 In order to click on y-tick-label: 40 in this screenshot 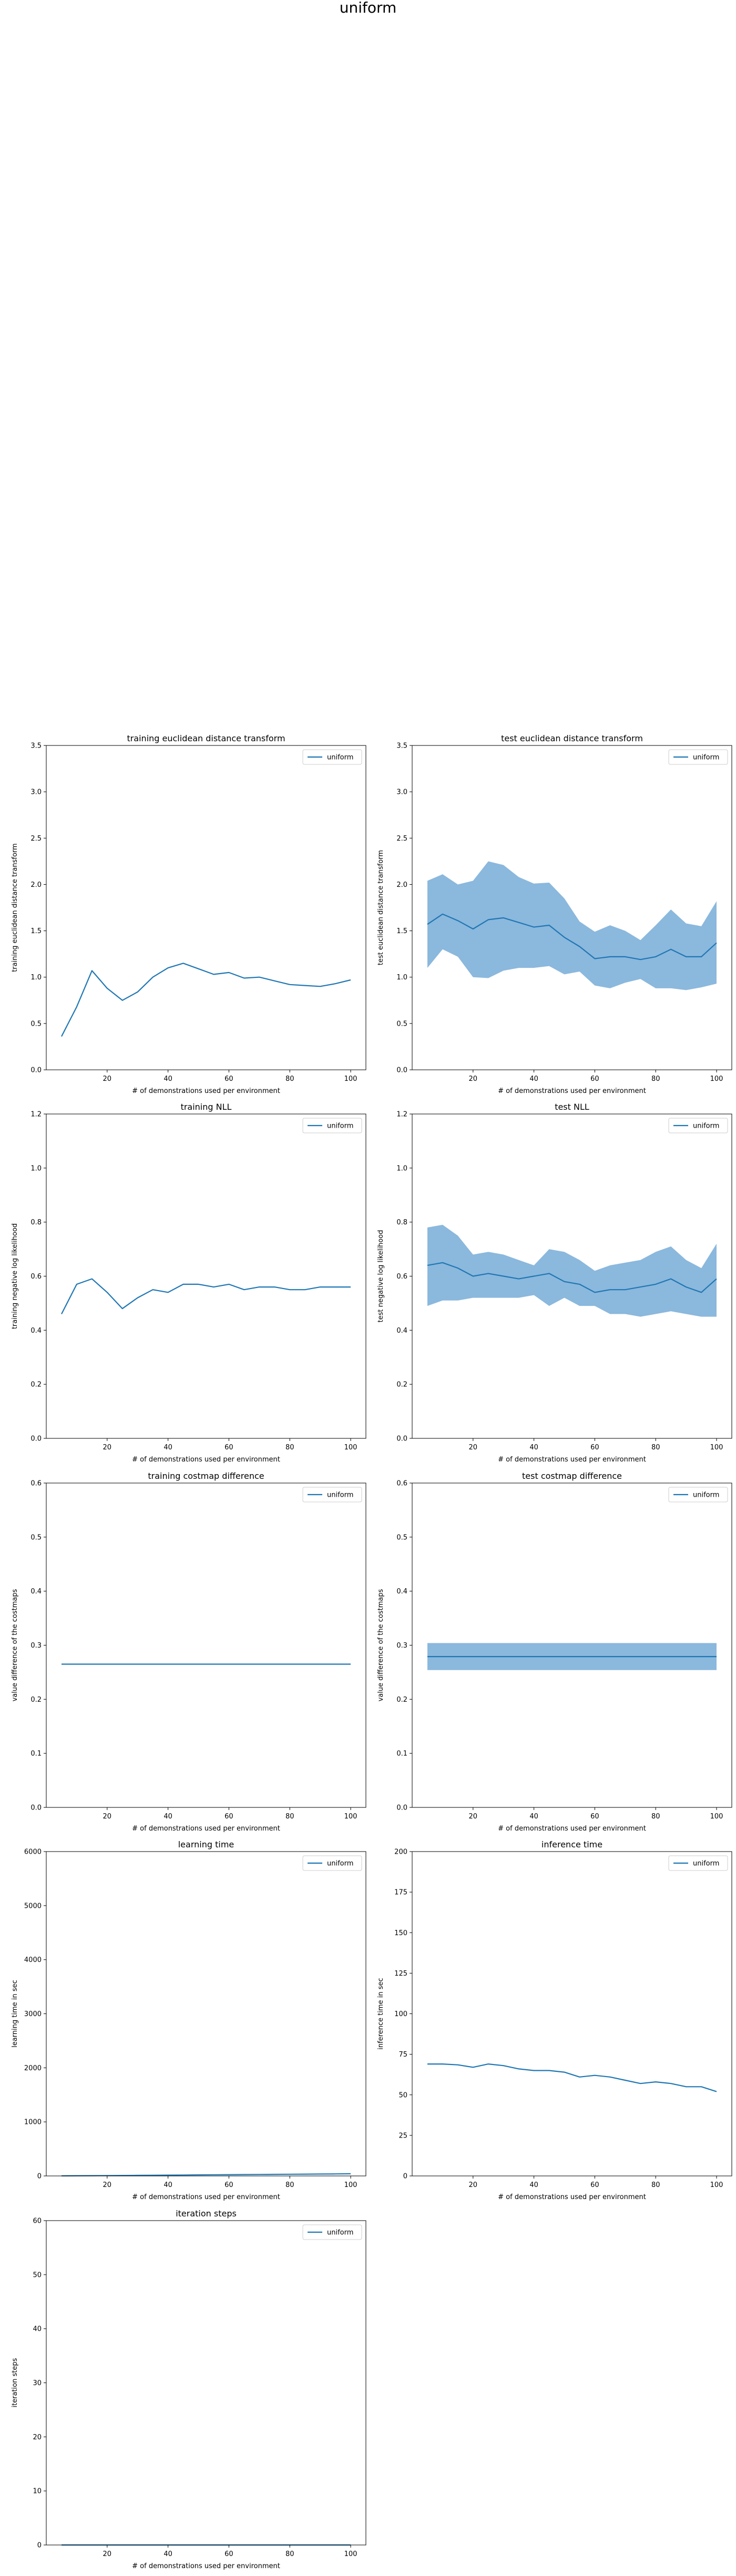, I will do `click(37, 2329)`.